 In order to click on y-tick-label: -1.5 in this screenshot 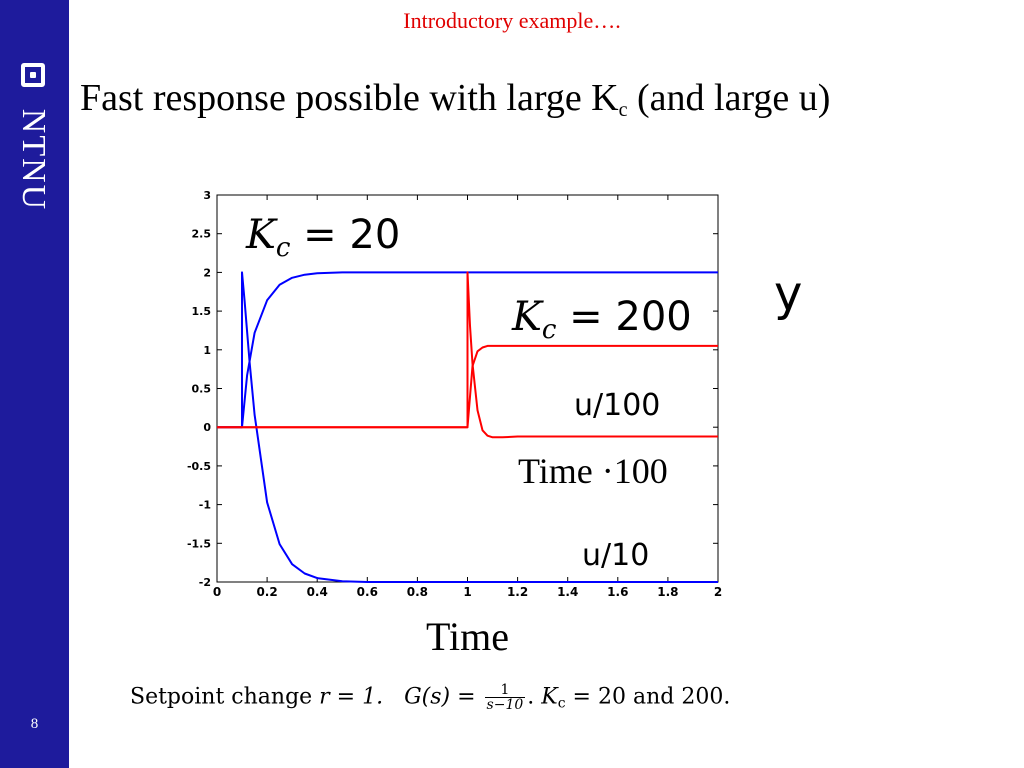, I will do `click(199, 543)`.